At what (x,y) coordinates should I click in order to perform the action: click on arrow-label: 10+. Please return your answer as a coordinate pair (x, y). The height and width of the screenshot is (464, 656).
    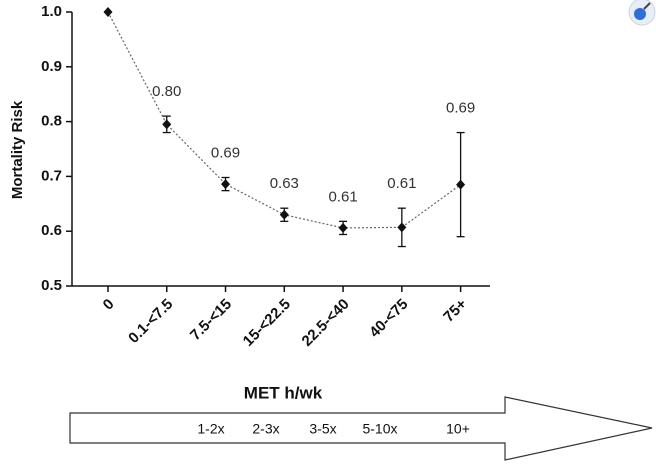
    Looking at the image, I should click on (458, 429).